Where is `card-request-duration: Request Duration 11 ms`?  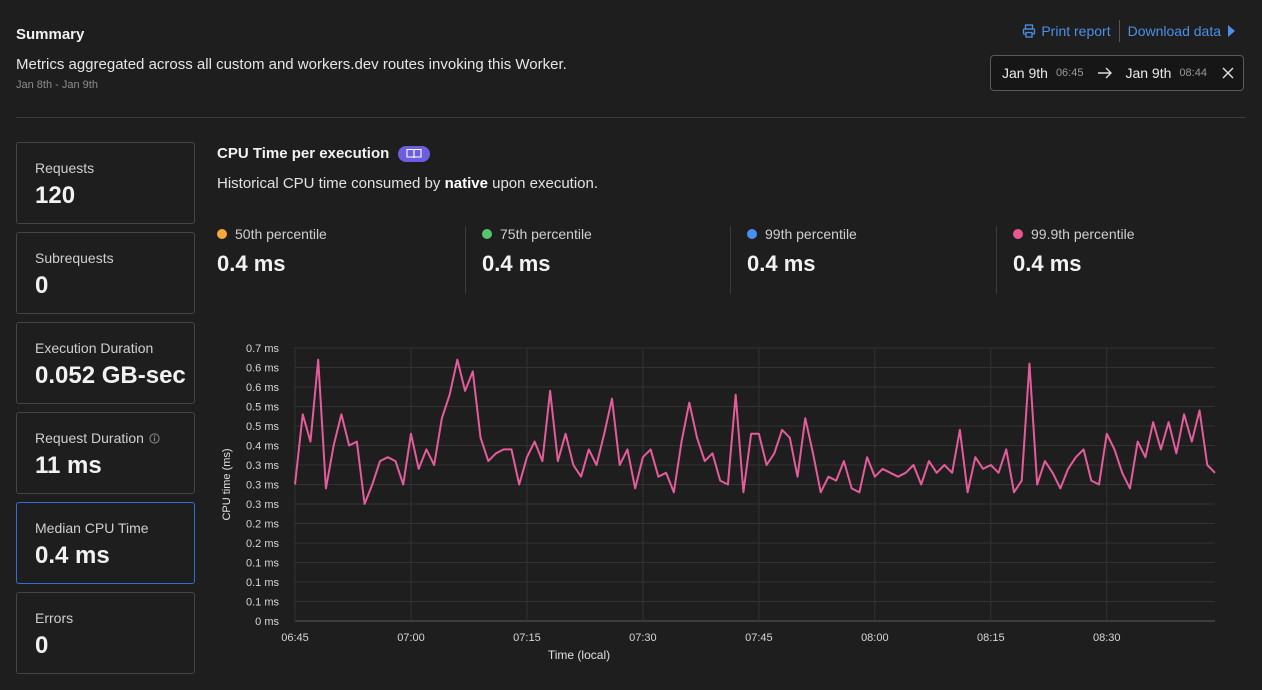
card-request-duration: Request Duration 11 ms is located at coordinates (105, 453).